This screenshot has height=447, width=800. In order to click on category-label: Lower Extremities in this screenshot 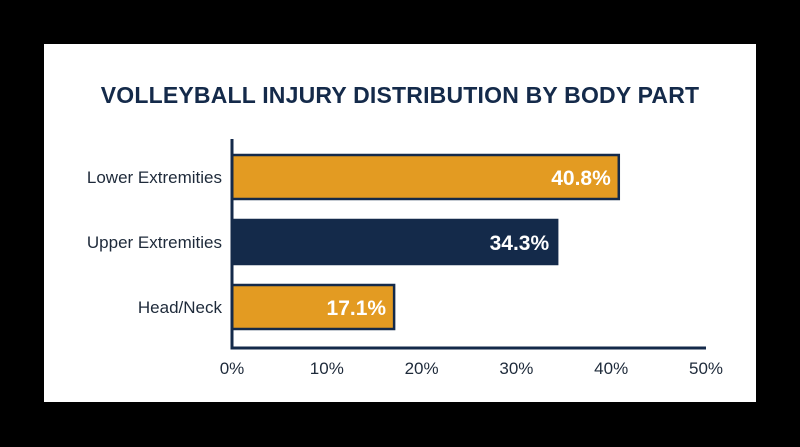, I will do `click(154, 177)`.